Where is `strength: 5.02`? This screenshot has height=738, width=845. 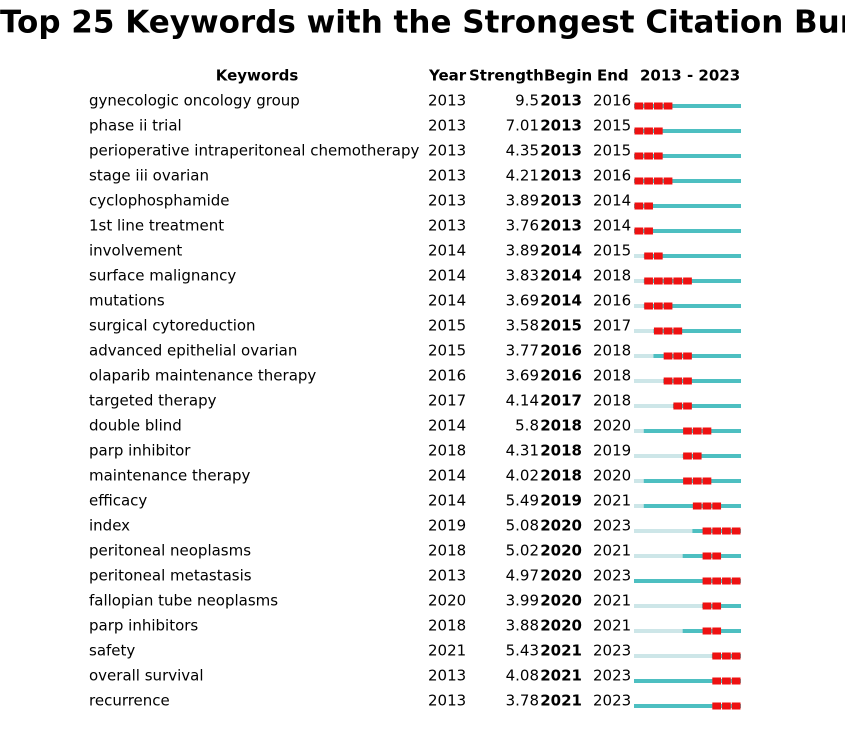 strength: 5.02 is located at coordinates (522, 551).